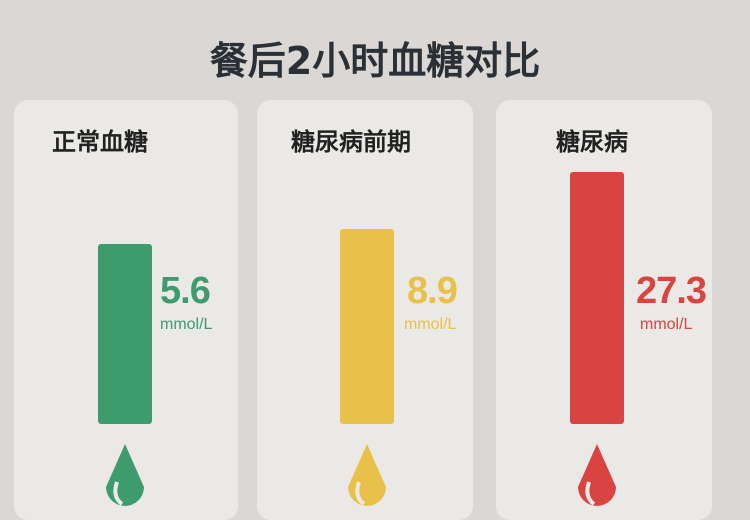 The image size is (750, 520). What do you see at coordinates (432, 291) in the screenshot?
I see `value-label: 8.9` at bounding box center [432, 291].